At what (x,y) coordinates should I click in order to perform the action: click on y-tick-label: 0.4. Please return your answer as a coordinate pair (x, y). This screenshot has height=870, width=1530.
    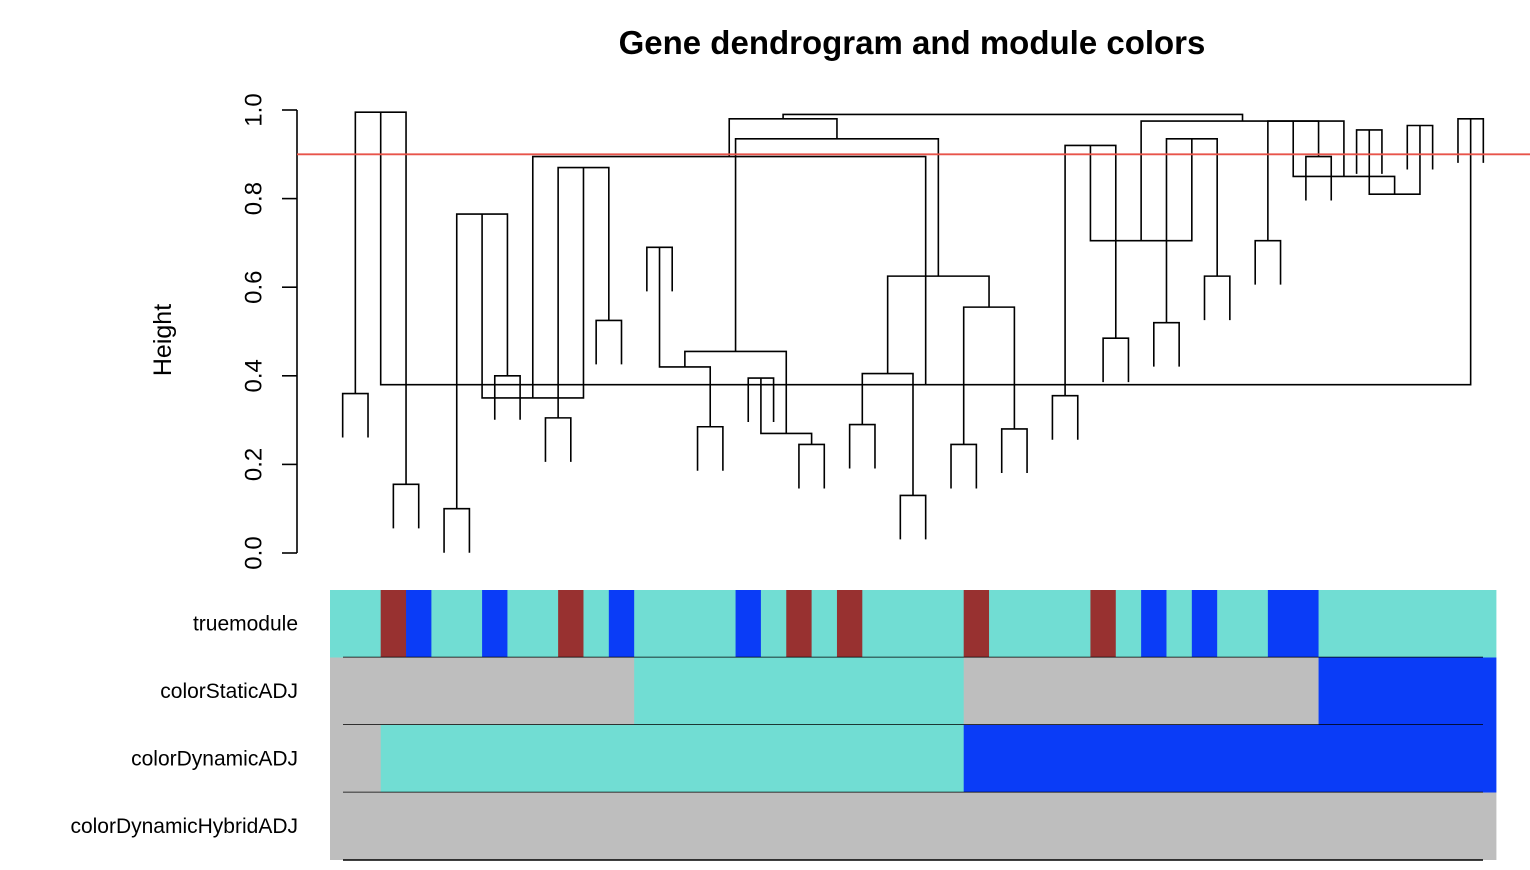
    Looking at the image, I should click on (254, 375).